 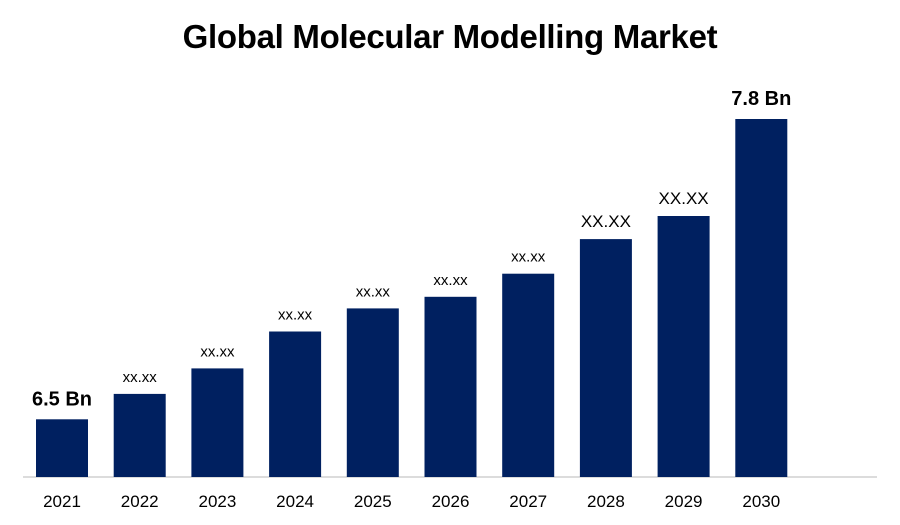 I want to click on bar-2030, so click(x=761, y=298).